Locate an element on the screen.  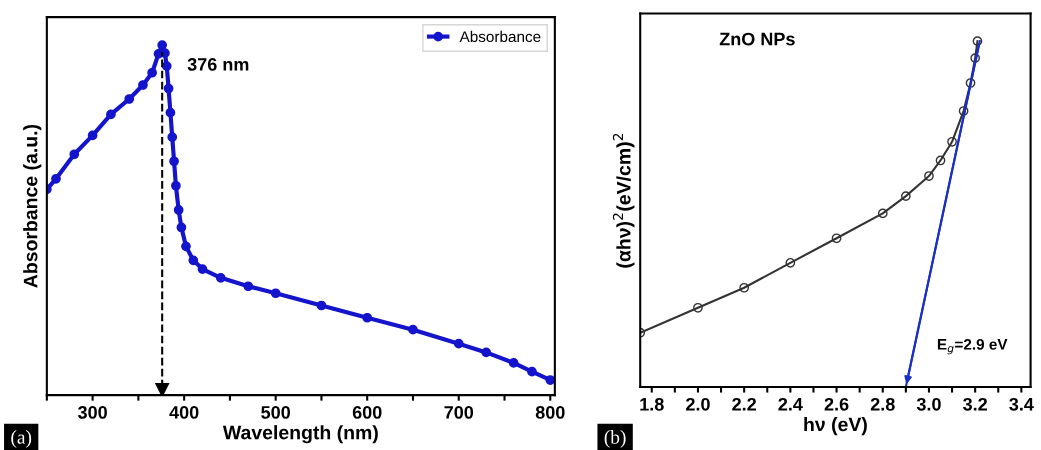
x-tick-label: 2.2 is located at coordinates (744, 404).